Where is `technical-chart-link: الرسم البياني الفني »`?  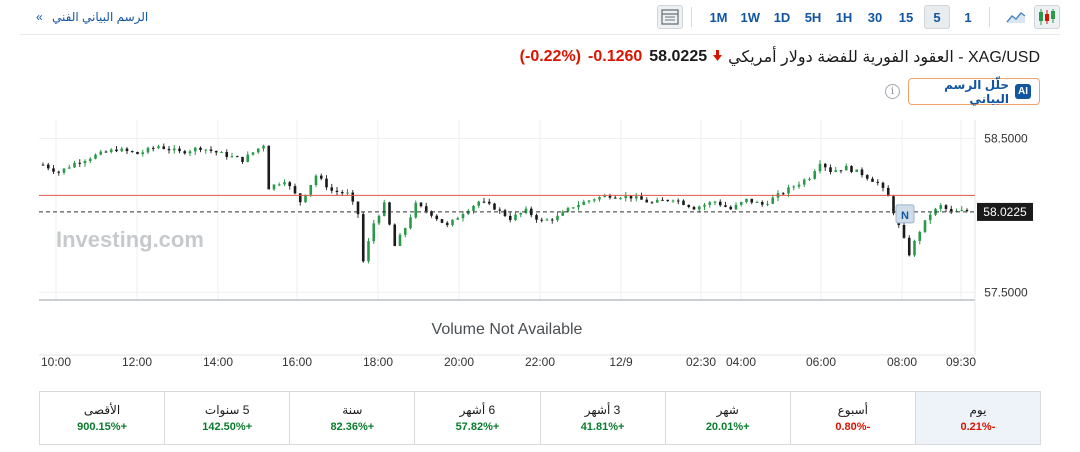
technical-chart-link: الرسم البياني الفني » is located at coordinates (92, 17).